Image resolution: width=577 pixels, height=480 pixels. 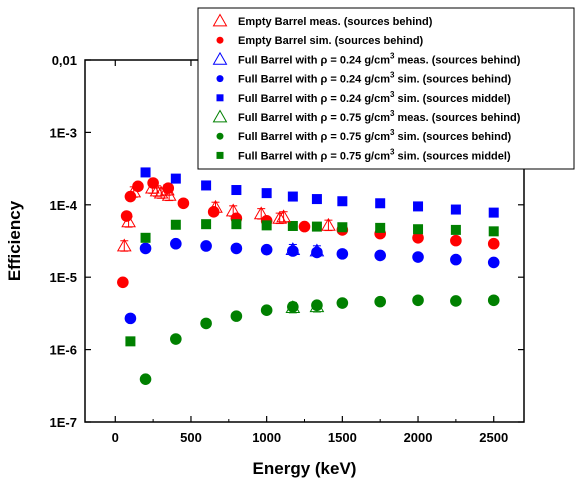 What do you see at coordinates (63, 132) in the screenshot?
I see `y-tick-label: 1E-3` at bounding box center [63, 132].